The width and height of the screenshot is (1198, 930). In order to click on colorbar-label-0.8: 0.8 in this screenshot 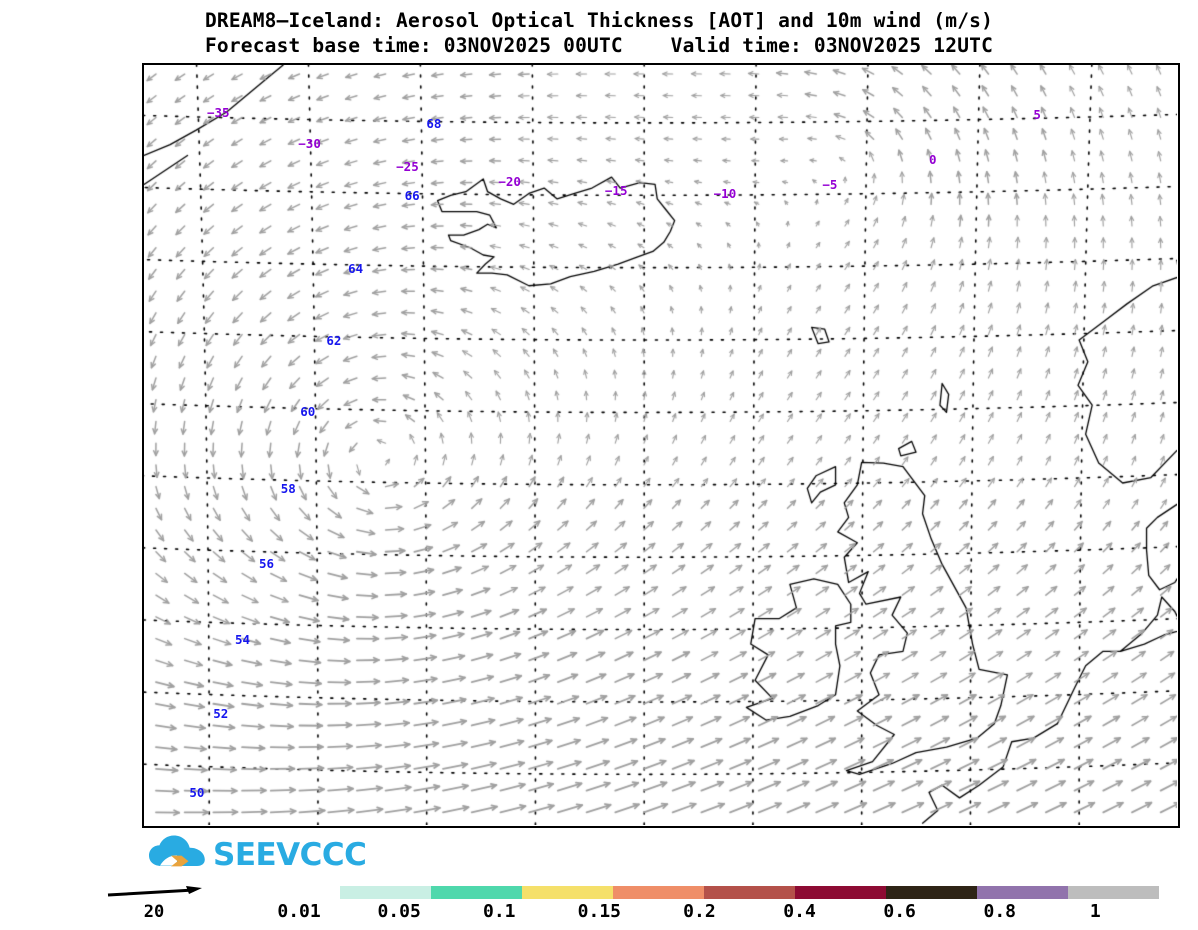, I will do `click(1000, 911)`.